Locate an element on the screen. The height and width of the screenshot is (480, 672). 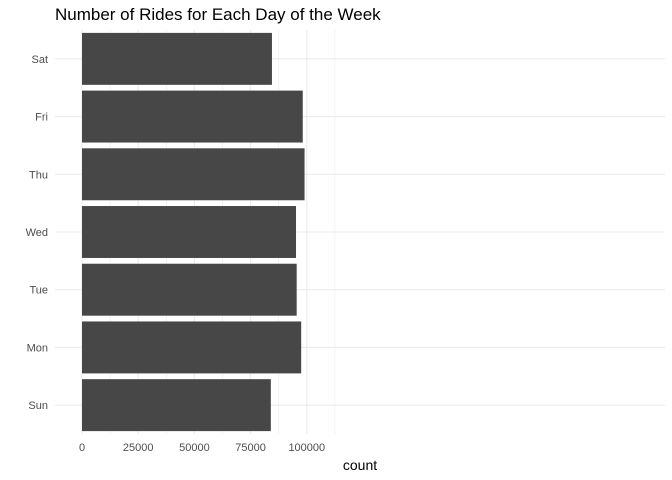
x-tick-label: 100000 is located at coordinates (306, 448).